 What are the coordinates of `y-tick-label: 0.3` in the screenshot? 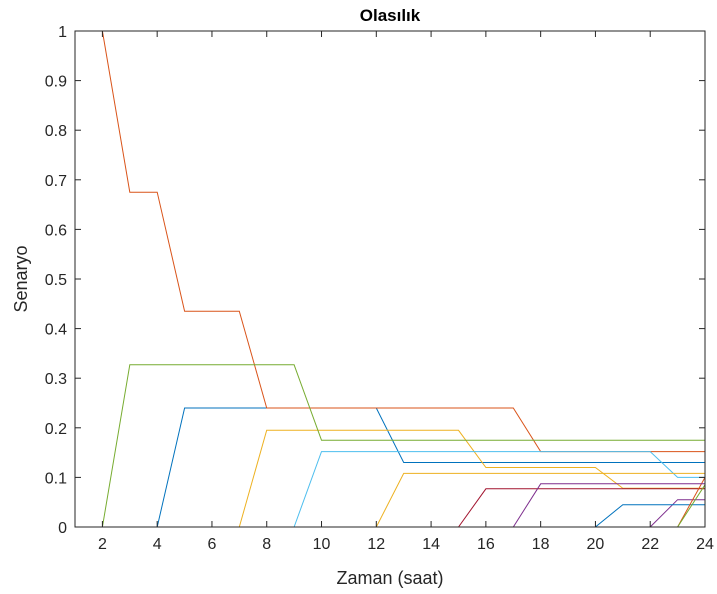 It's located at (56, 379).